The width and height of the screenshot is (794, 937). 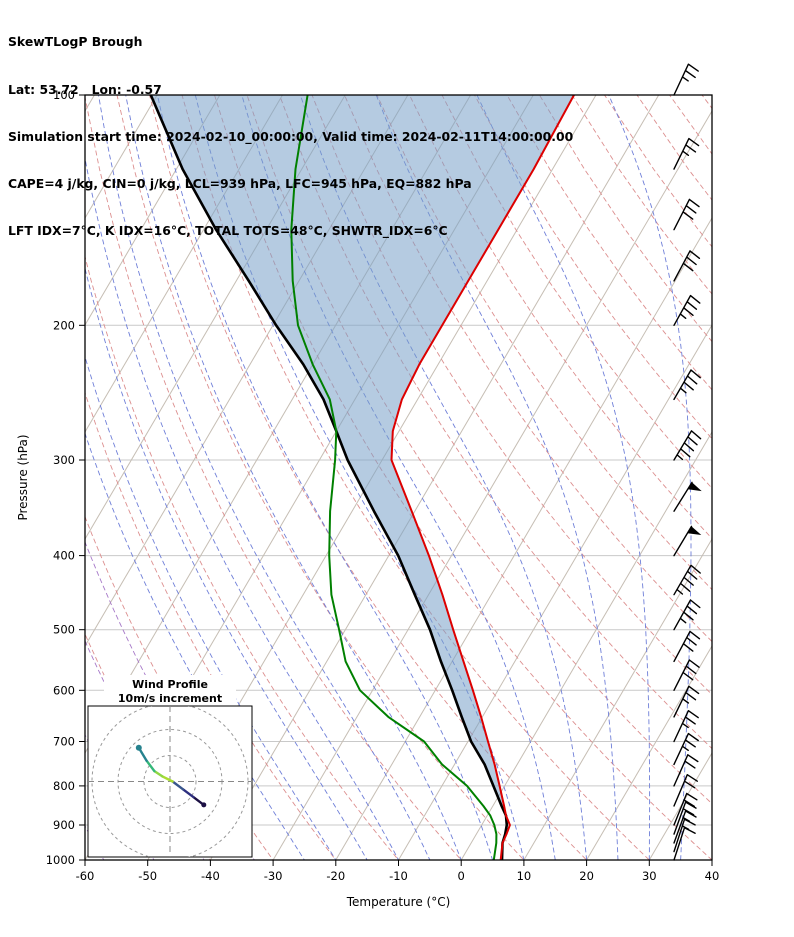 I want to click on x-axis: -60 -50 -40 -30 -20 -10 0 10 20 30 40, so click(x=398, y=871).